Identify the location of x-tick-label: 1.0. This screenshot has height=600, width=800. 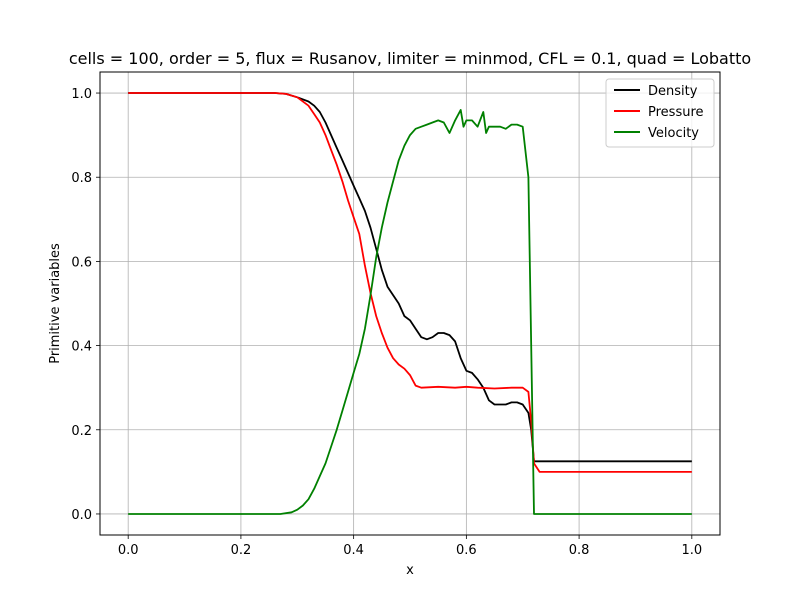
(691, 550).